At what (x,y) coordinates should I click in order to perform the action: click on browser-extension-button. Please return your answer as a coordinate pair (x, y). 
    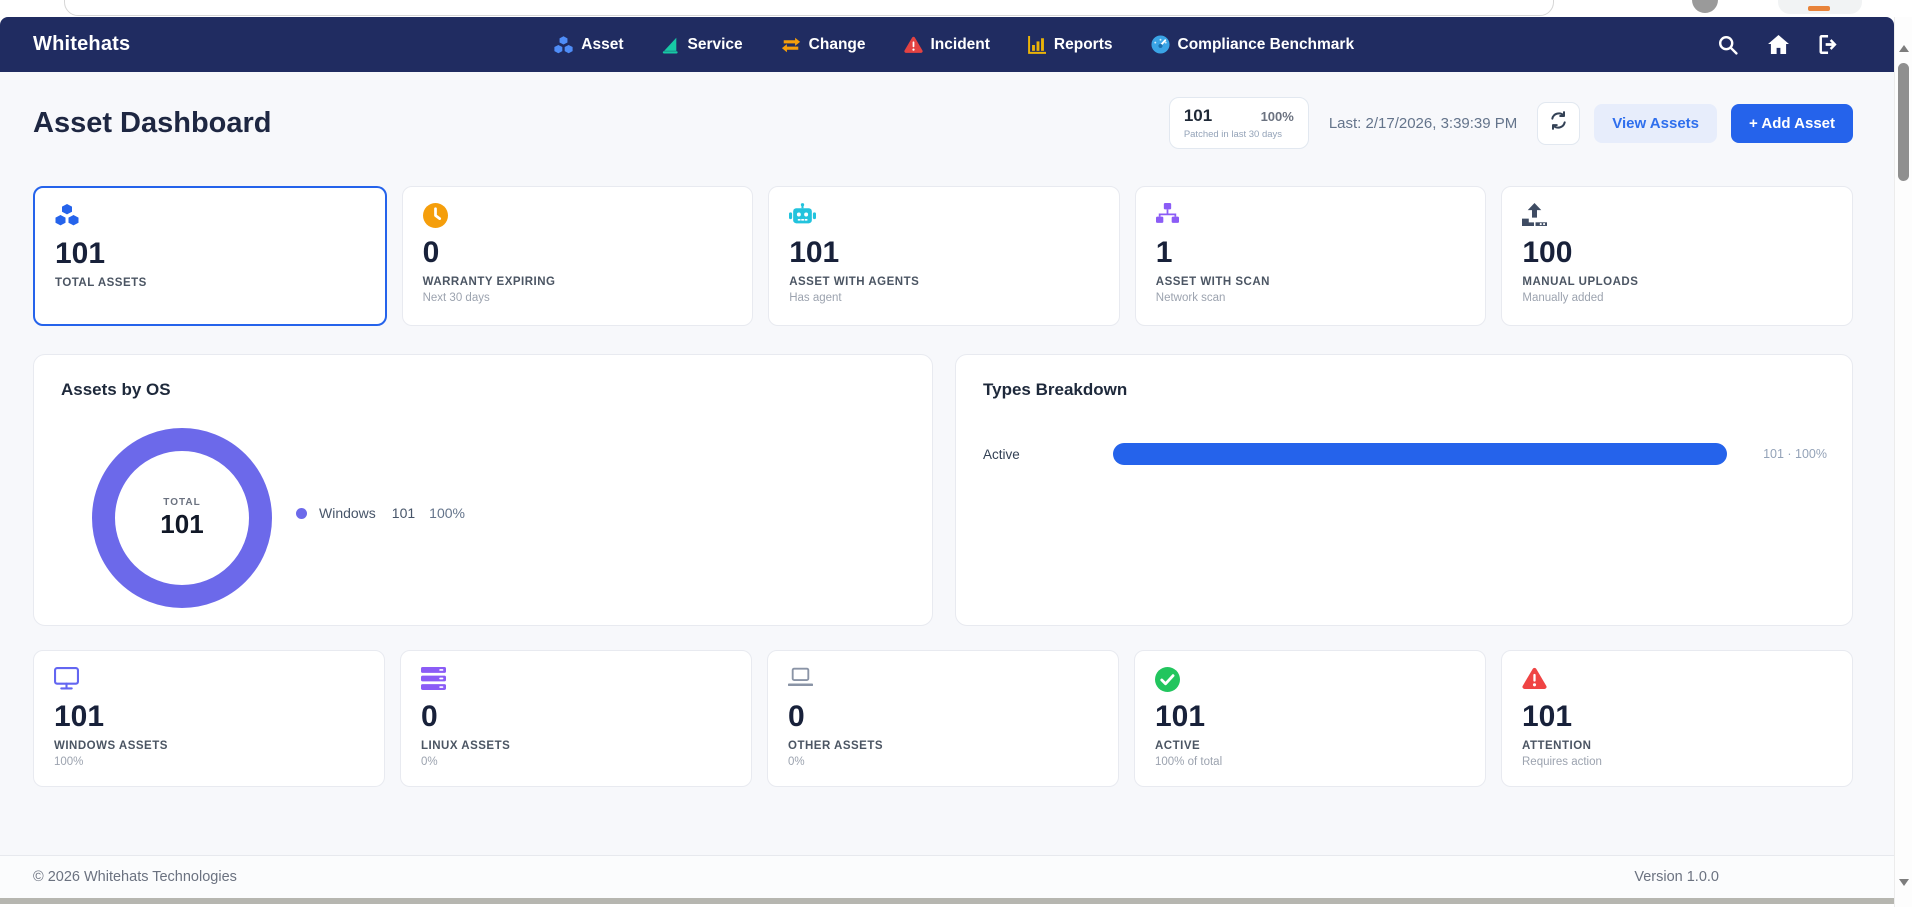
    Looking at the image, I should click on (1820, 7).